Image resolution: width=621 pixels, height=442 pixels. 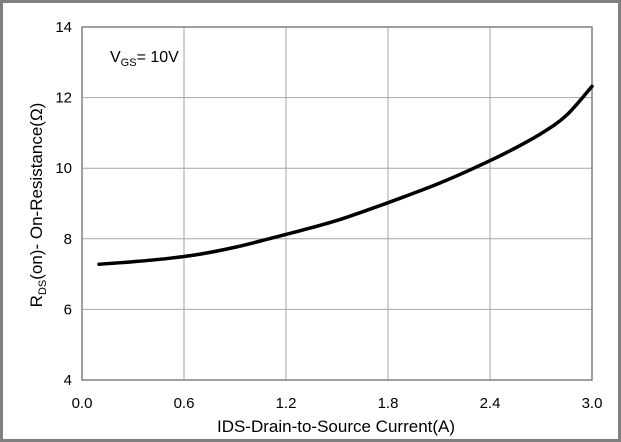 What do you see at coordinates (68, 309) in the screenshot?
I see `y-tick-label: 6` at bounding box center [68, 309].